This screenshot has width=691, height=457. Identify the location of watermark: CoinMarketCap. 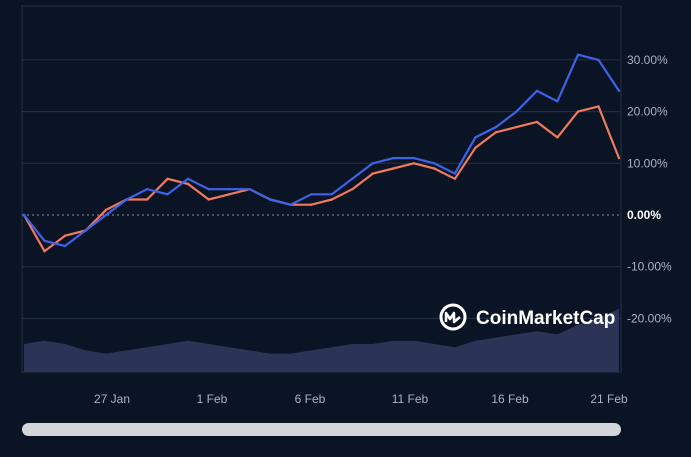
(527, 317).